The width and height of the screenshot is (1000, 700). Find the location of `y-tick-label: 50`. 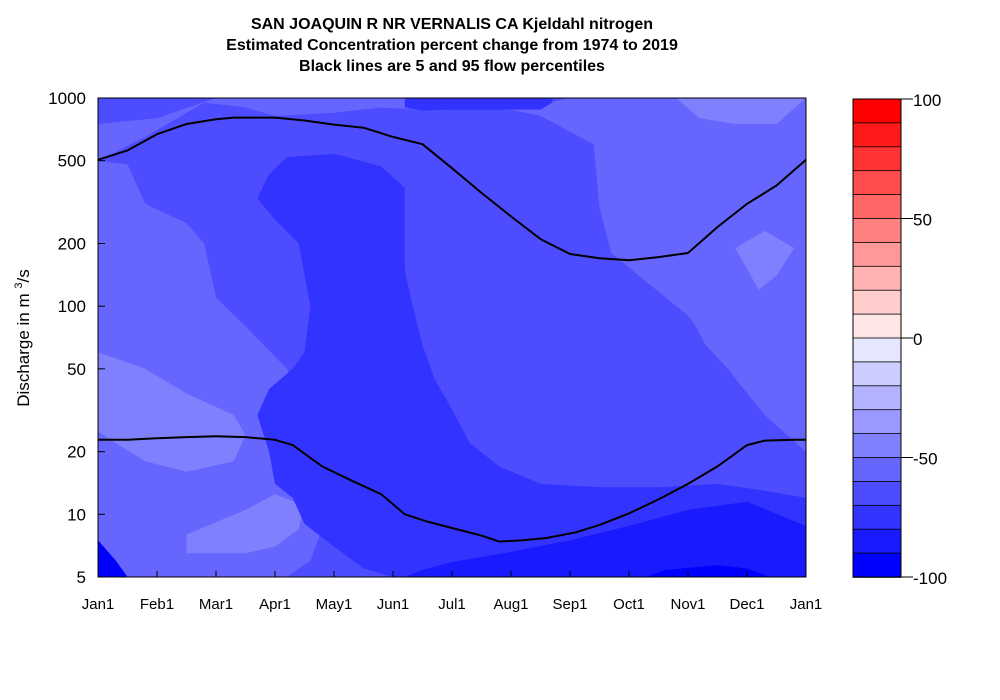

y-tick-label: 50 is located at coordinates (76, 369).